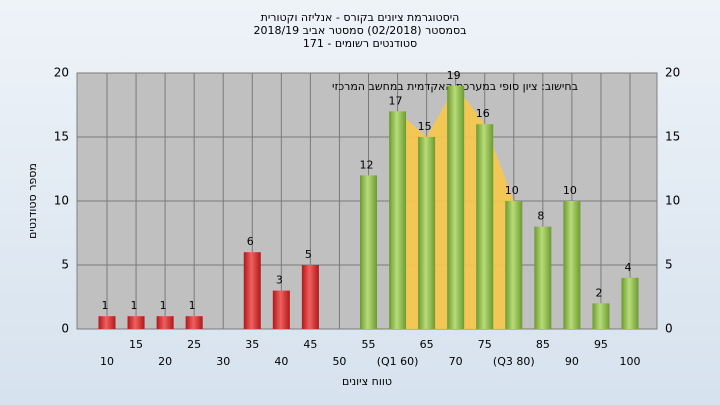  I want to click on y2-tick-label: 15, so click(672, 137).